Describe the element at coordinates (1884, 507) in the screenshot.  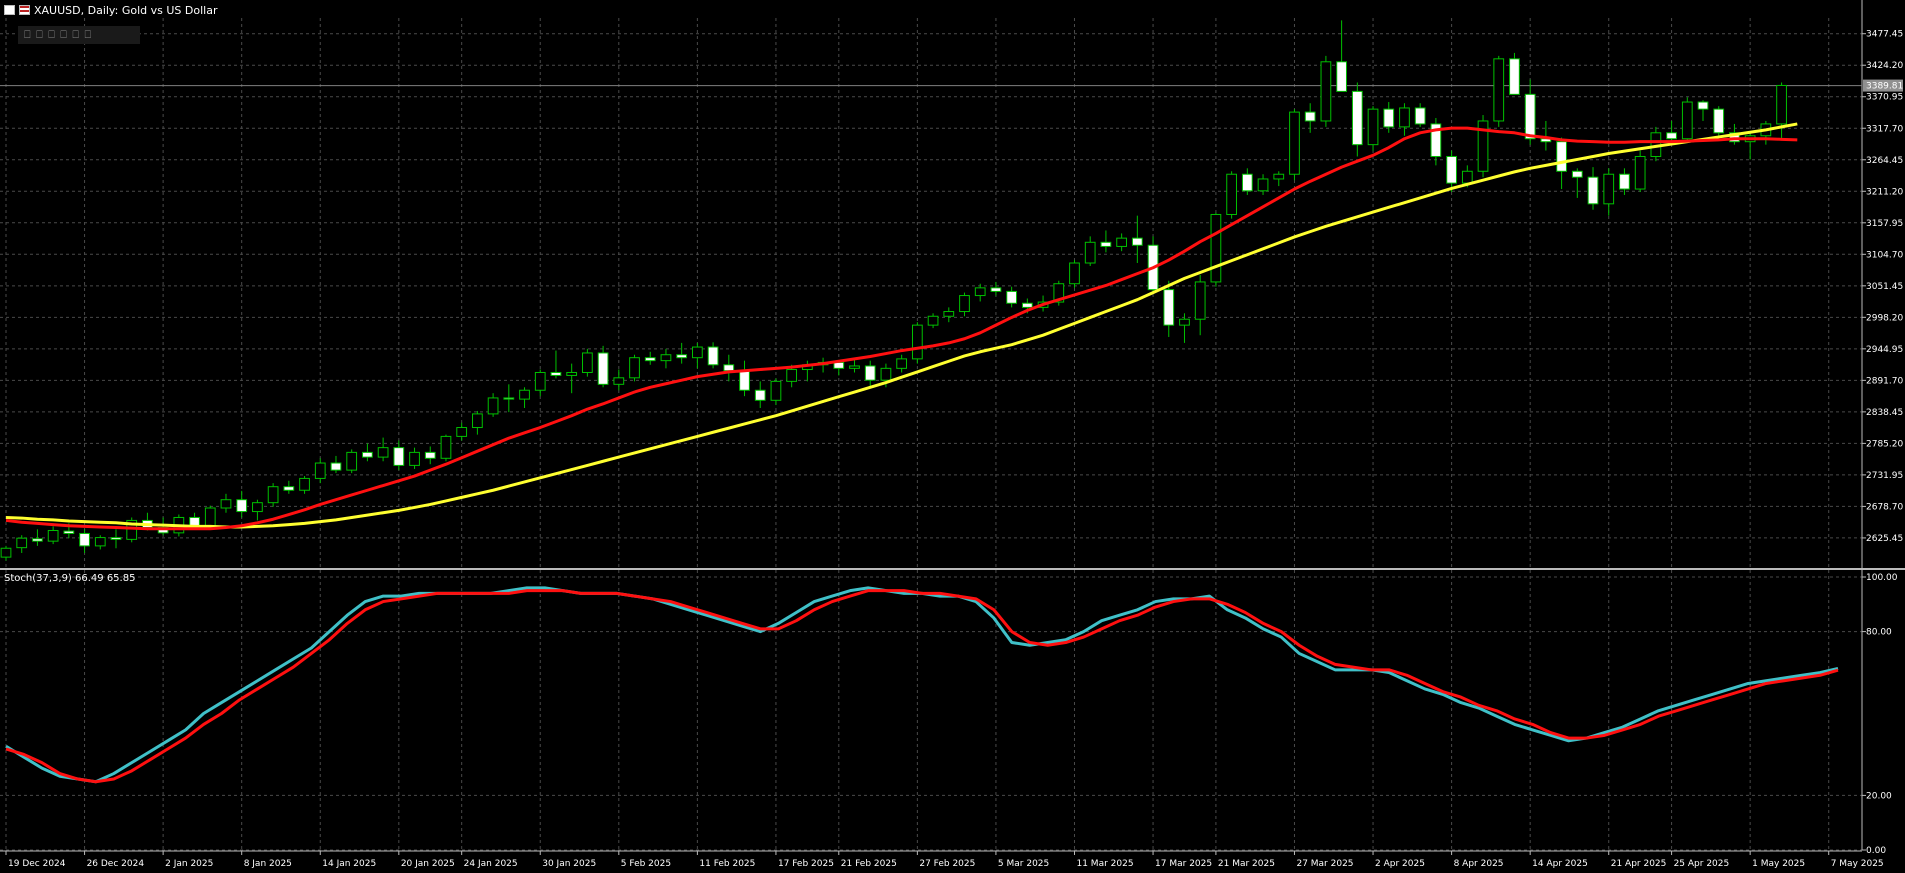
I see `price-tick-label: 2678.70` at that location.